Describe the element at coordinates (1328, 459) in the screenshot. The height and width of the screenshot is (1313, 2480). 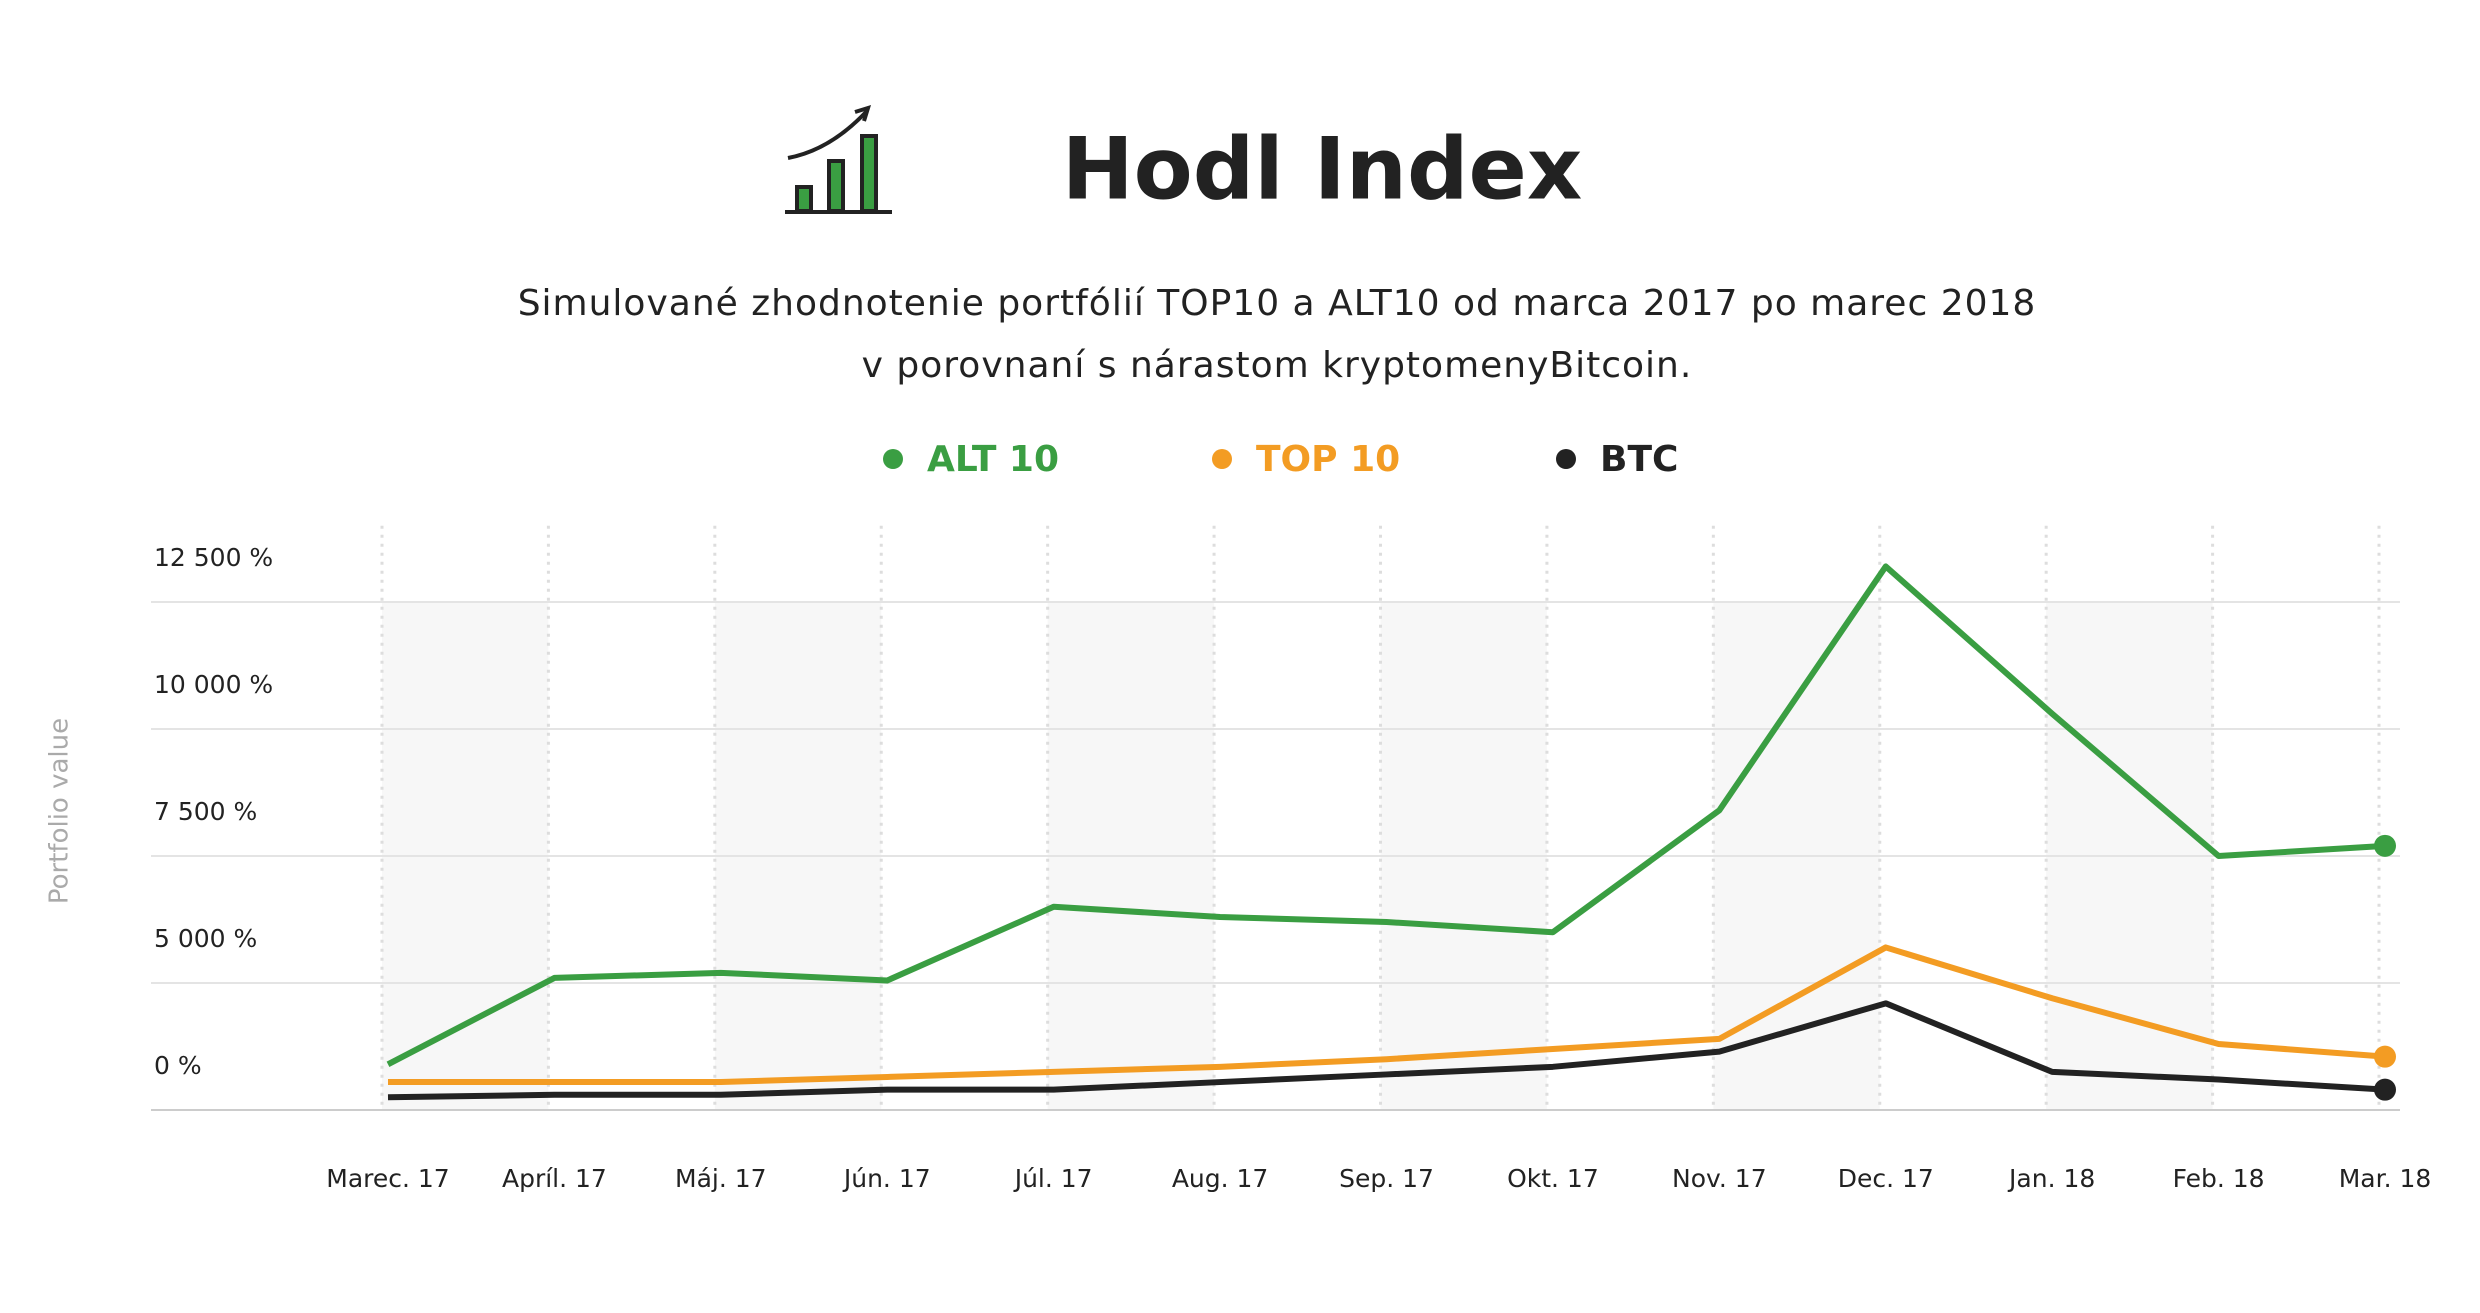
I see `legend-label: TOP 10` at that location.